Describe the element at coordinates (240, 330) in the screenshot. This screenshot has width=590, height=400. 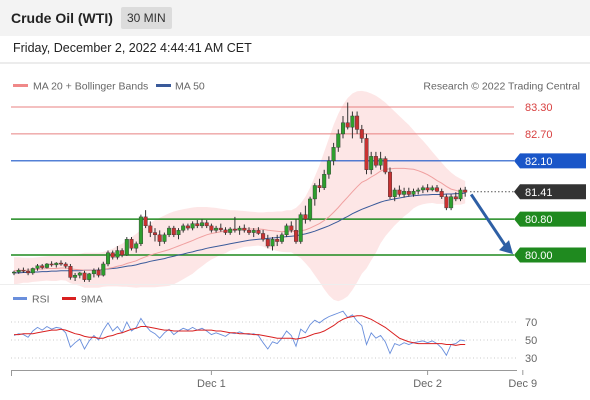
I see `ma9-line` at that location.